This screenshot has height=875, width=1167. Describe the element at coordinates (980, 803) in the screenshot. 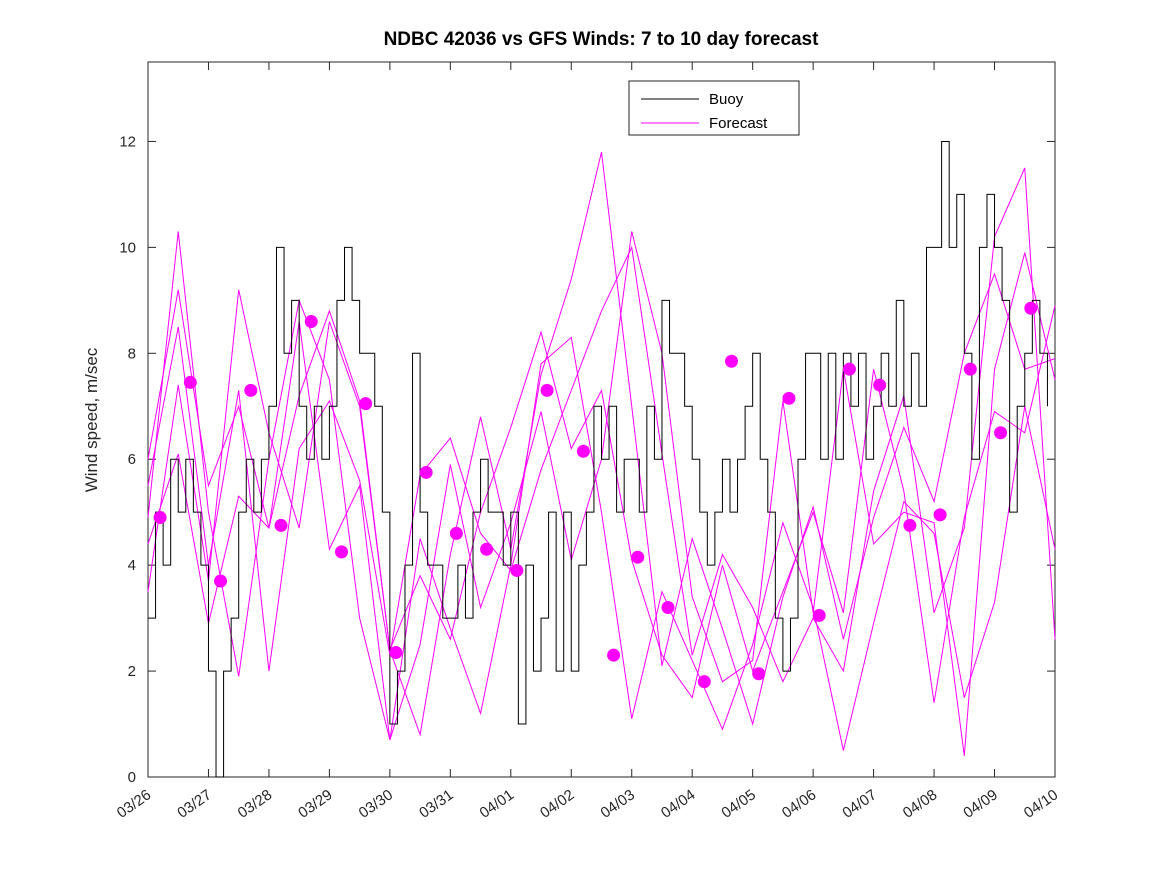

I see `x-tick-label: 04/09` at that location.